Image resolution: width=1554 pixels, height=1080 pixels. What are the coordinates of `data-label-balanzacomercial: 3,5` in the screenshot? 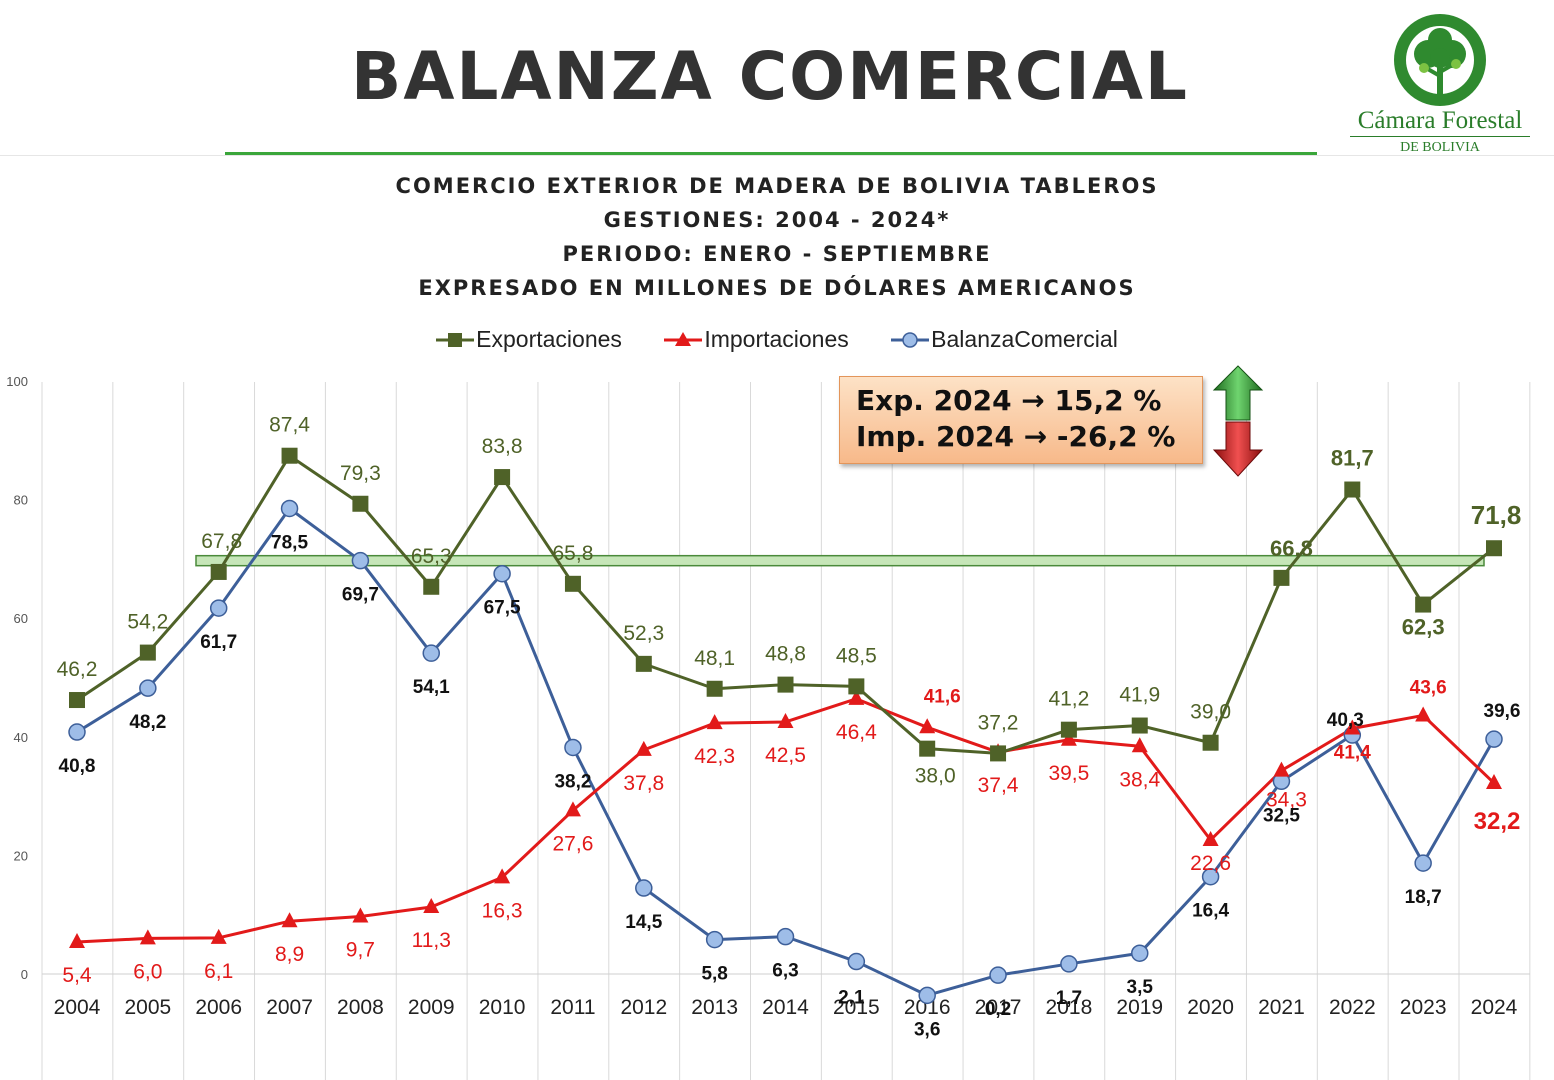 It's located at (1140, 987).